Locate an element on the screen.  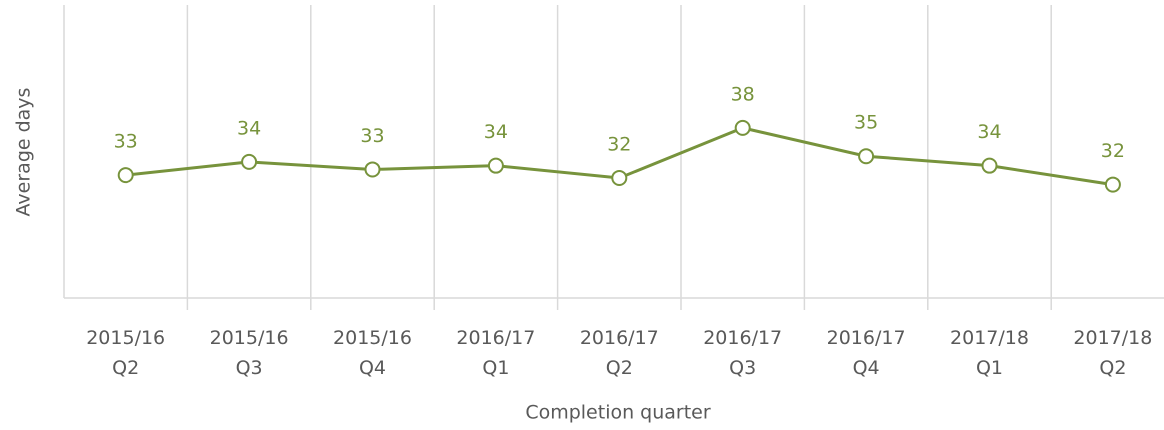
y-axis-title: Average days is located at coordinates (24, 152).